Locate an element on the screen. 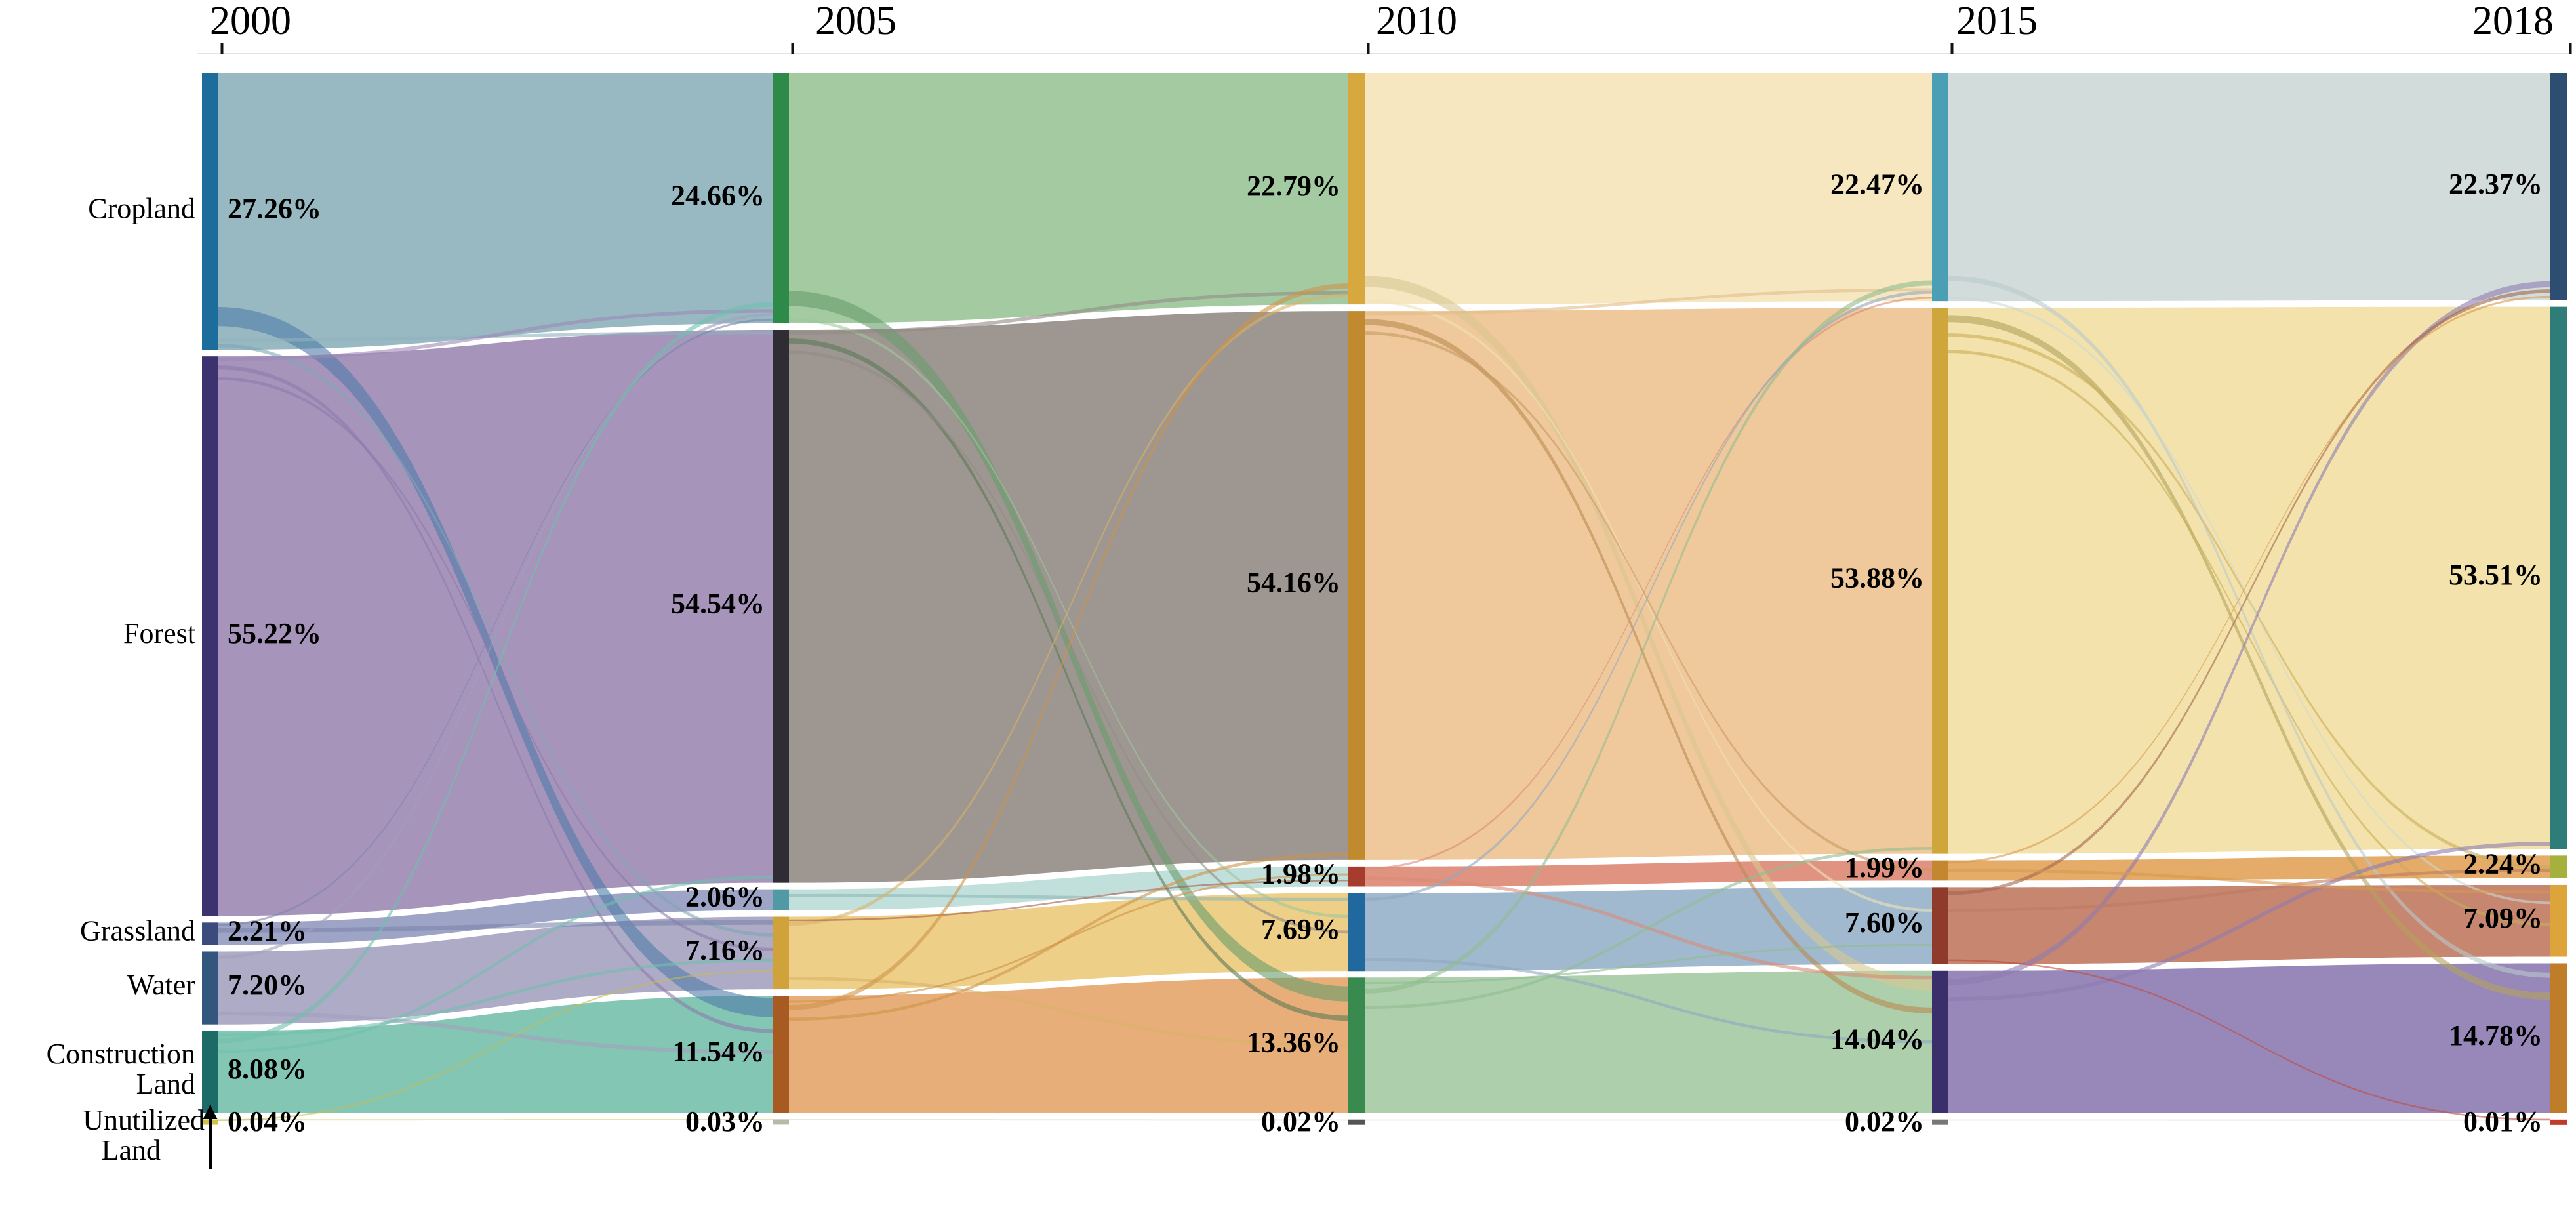  value-label-2015-water: 7.60% is located at coordinates (1884, 923).